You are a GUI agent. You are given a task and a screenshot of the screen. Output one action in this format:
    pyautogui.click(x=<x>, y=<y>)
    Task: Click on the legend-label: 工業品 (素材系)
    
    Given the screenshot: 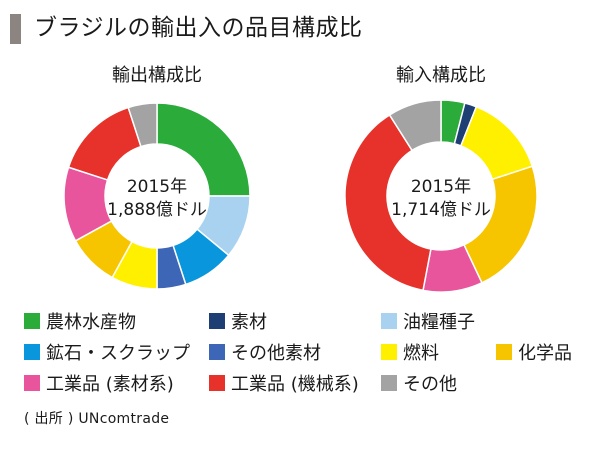 What is the action you would take?
    pyautogui.click(x=110, y=384)
    